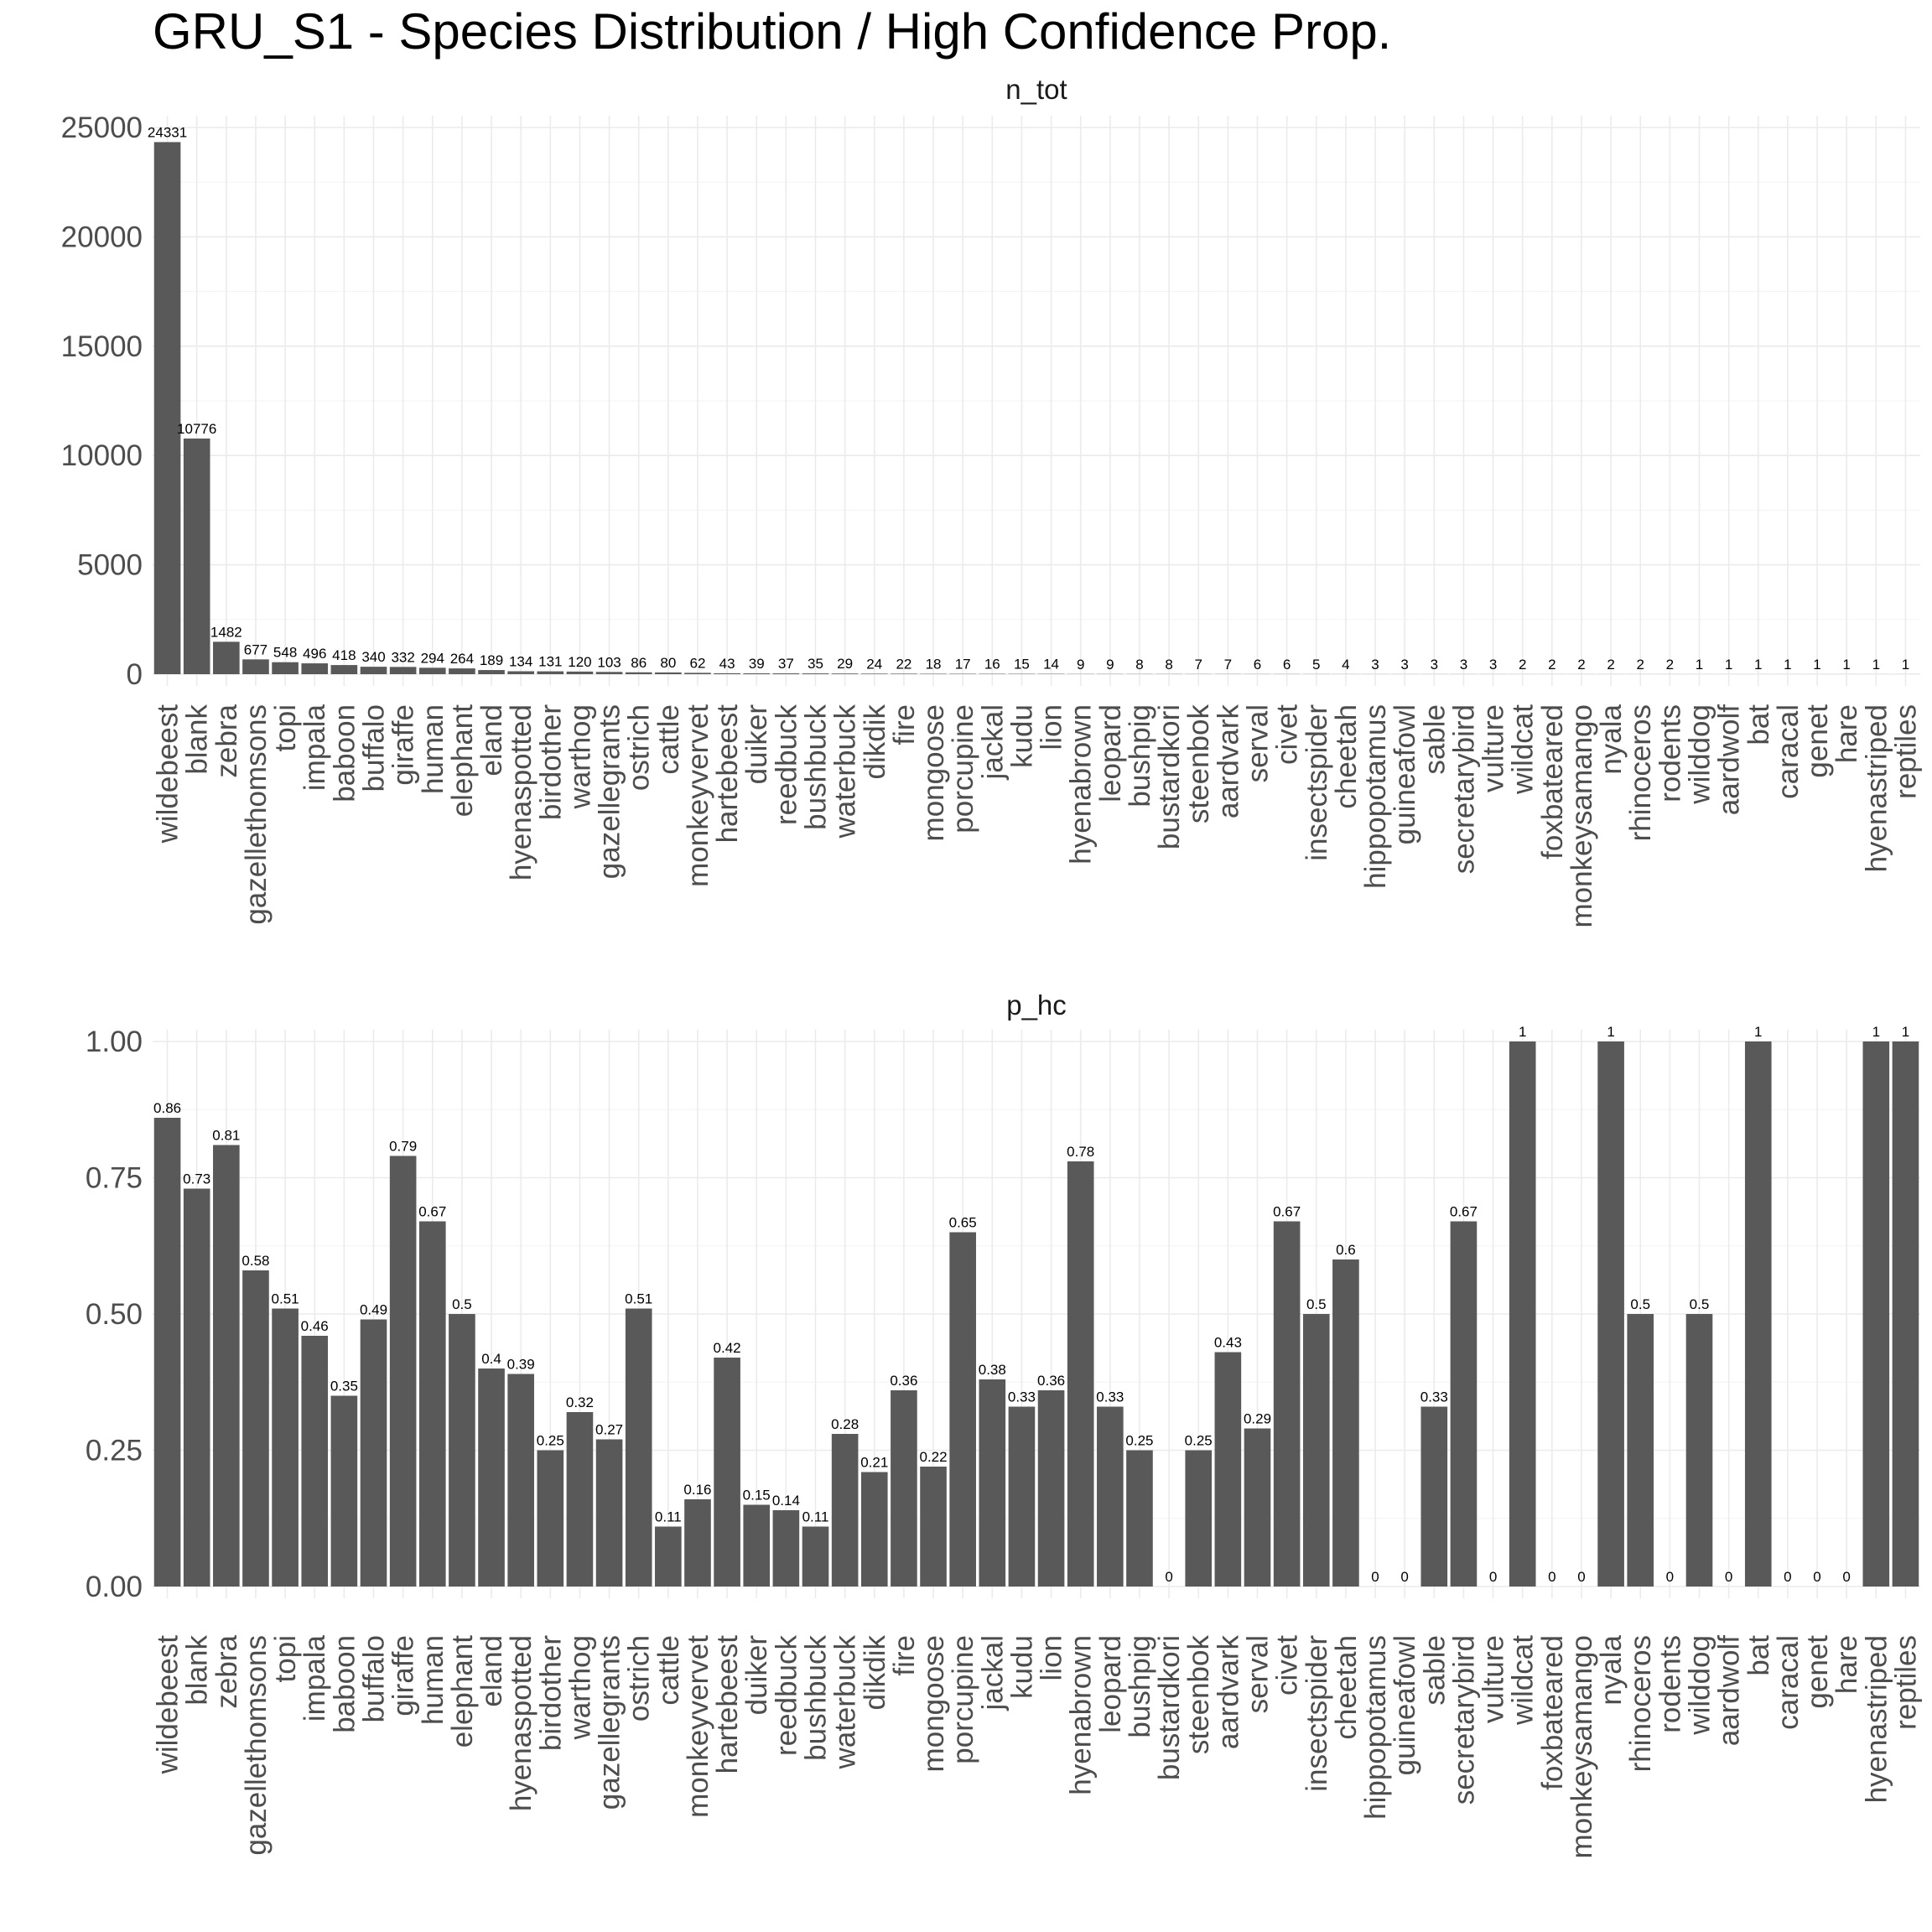  What do you see at coordinates (1317, 782) in the screenshot?
I see `x-tick-label: insectspider` at bounding box center [1317, 782].